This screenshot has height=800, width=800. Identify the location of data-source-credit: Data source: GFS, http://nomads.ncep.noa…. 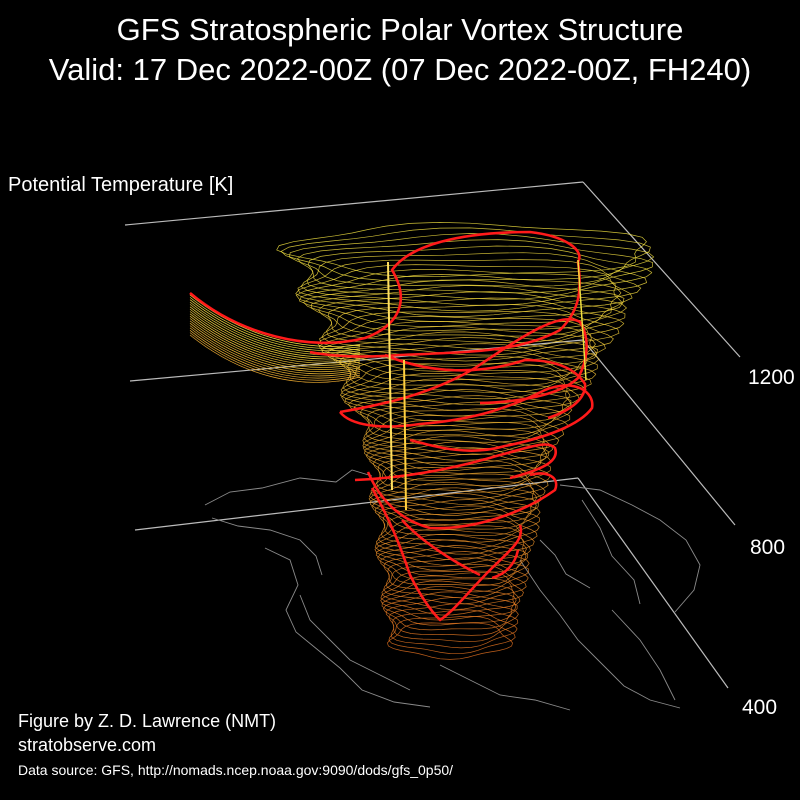
(236, 770).